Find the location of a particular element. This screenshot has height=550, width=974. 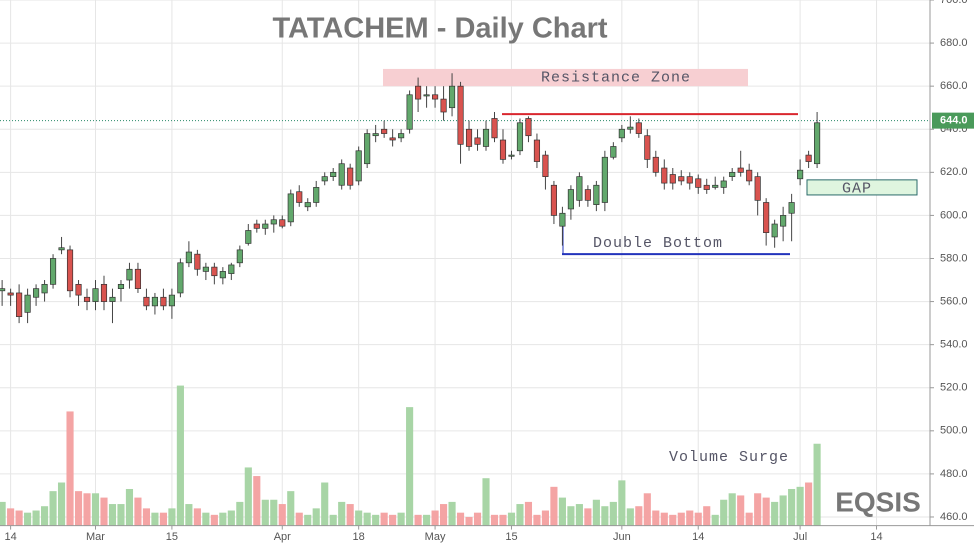

y-tick-label: 500.0 is located at coordinates (954, 431).